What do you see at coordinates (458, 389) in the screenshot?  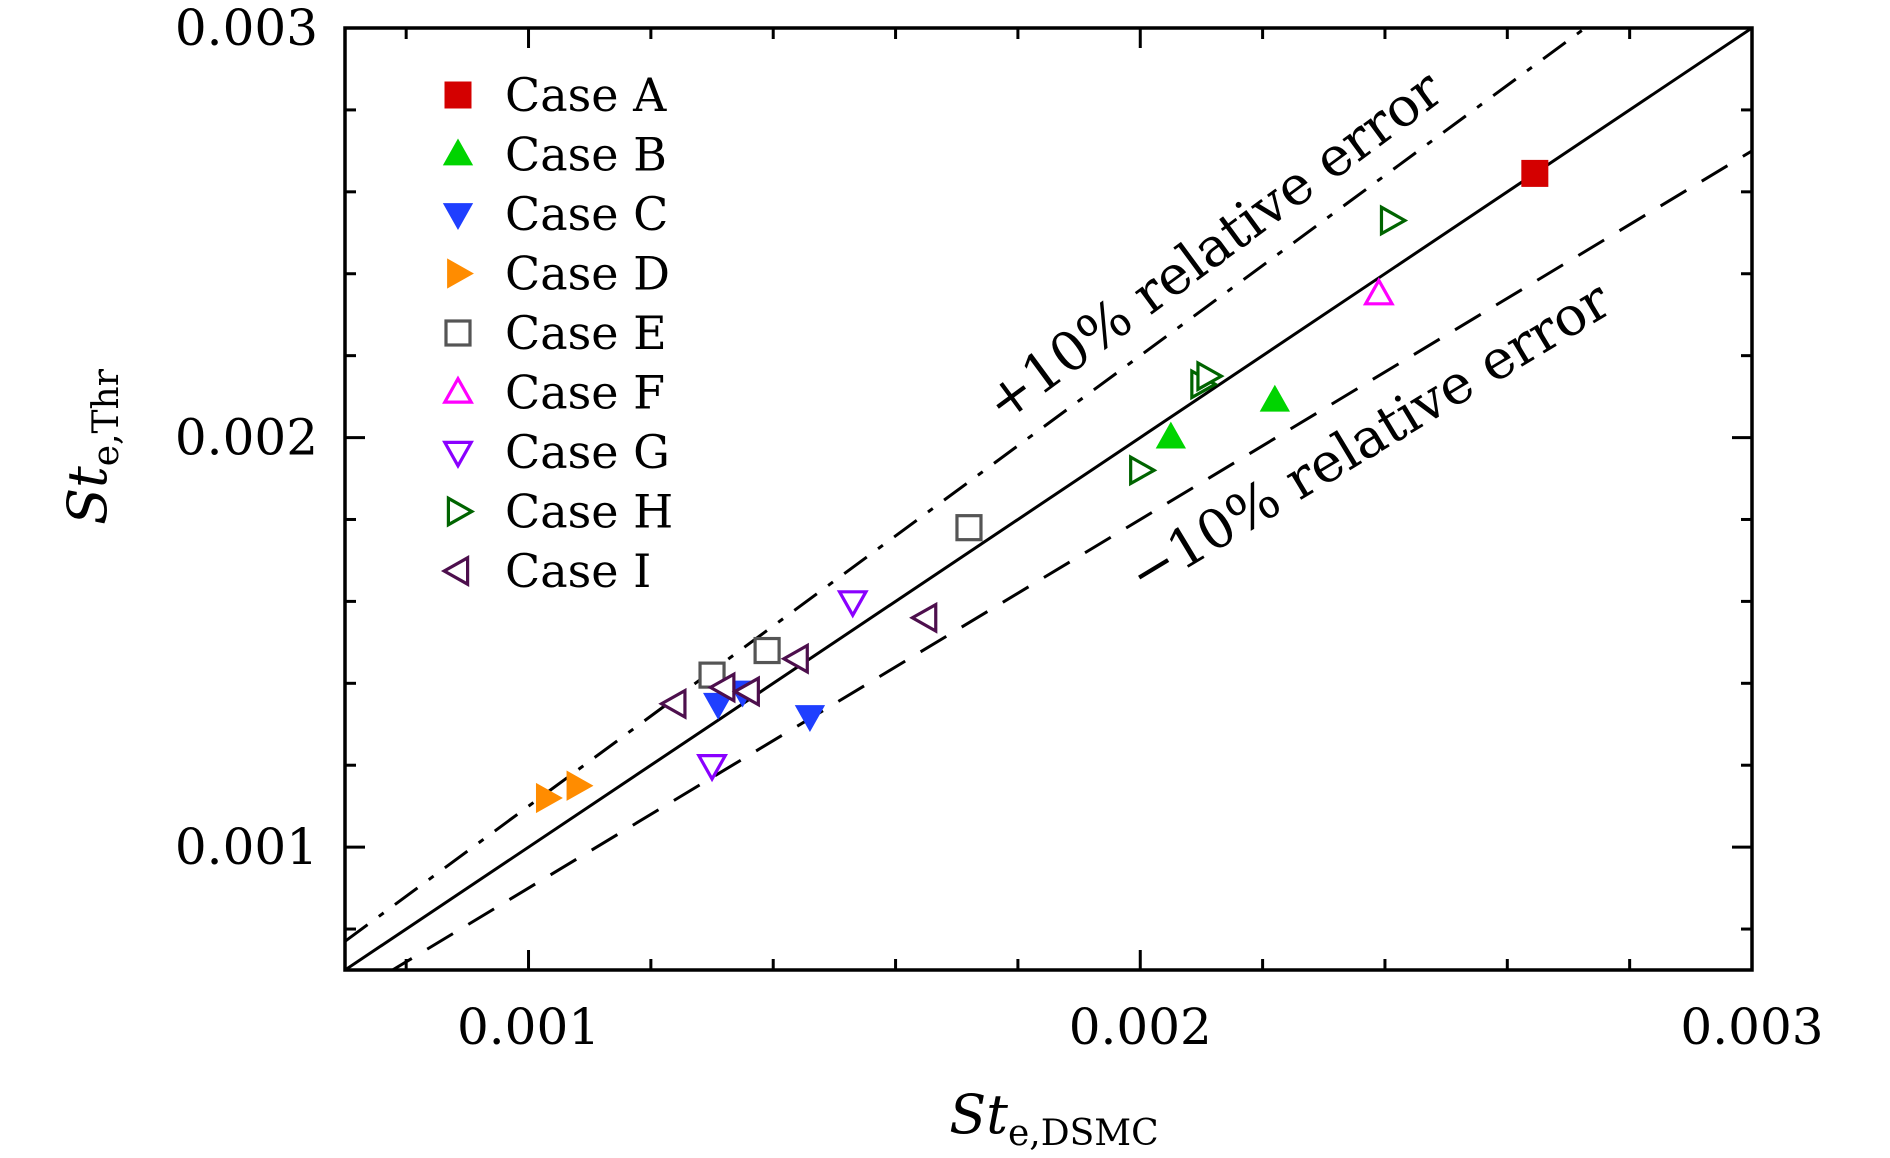 I see `legend-marker-case-f` at bounding box center [458, 389].